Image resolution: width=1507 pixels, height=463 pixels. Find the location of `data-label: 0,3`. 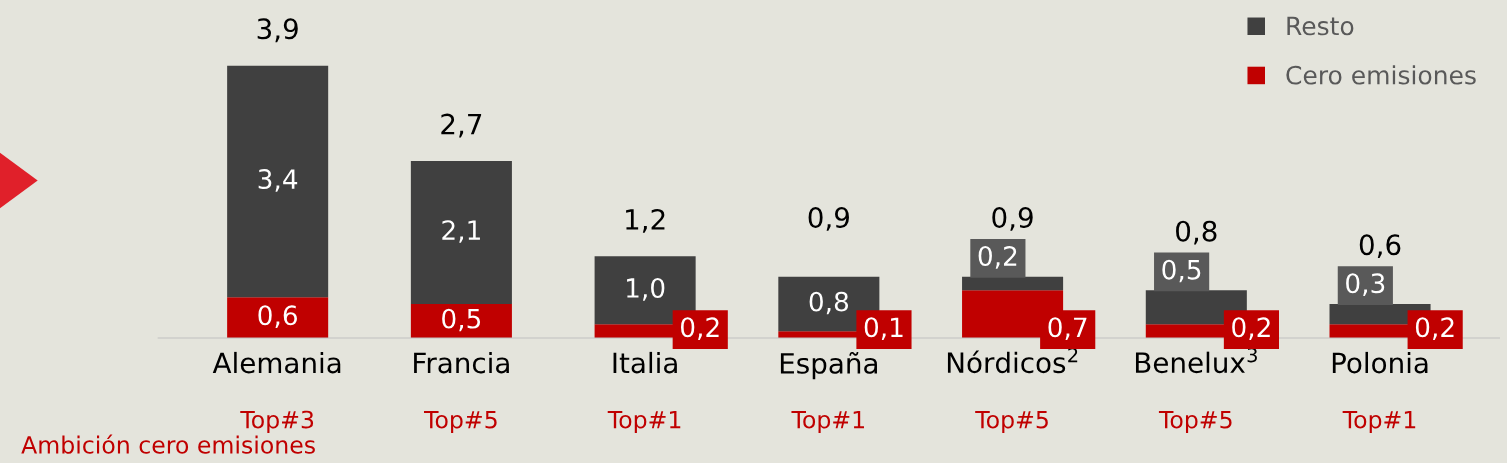

data-label: 0,3 is located at coordinates (1365, 284).